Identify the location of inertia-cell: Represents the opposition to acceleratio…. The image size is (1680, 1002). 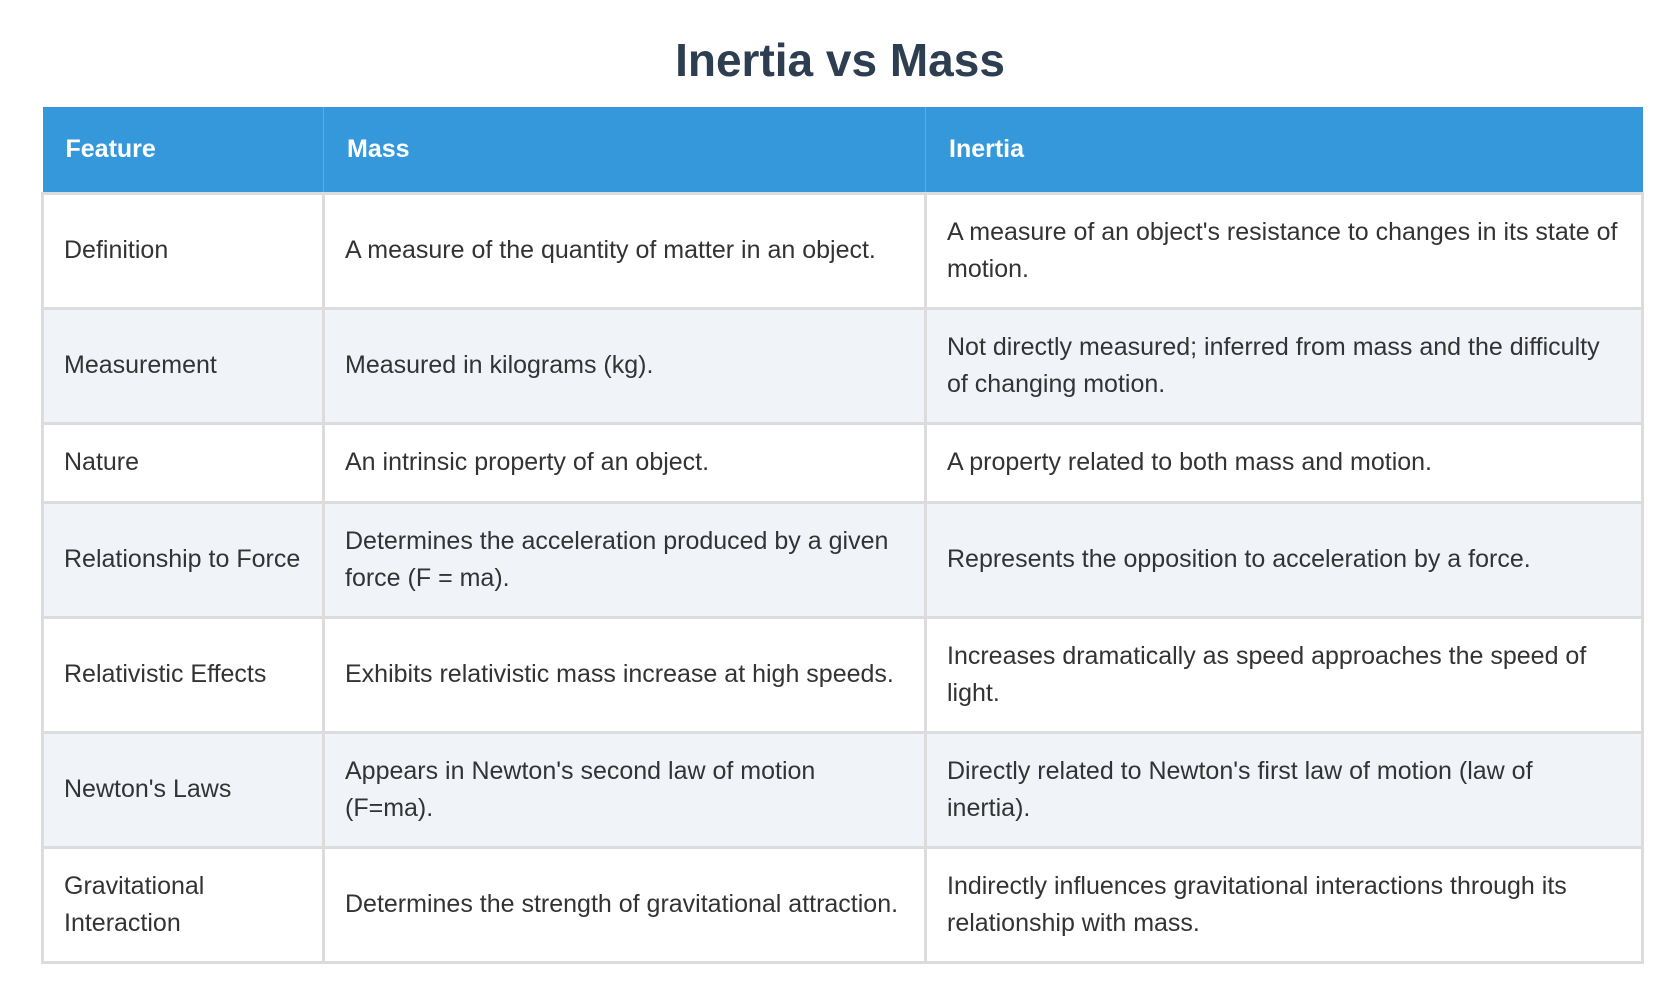
(1284, 559).